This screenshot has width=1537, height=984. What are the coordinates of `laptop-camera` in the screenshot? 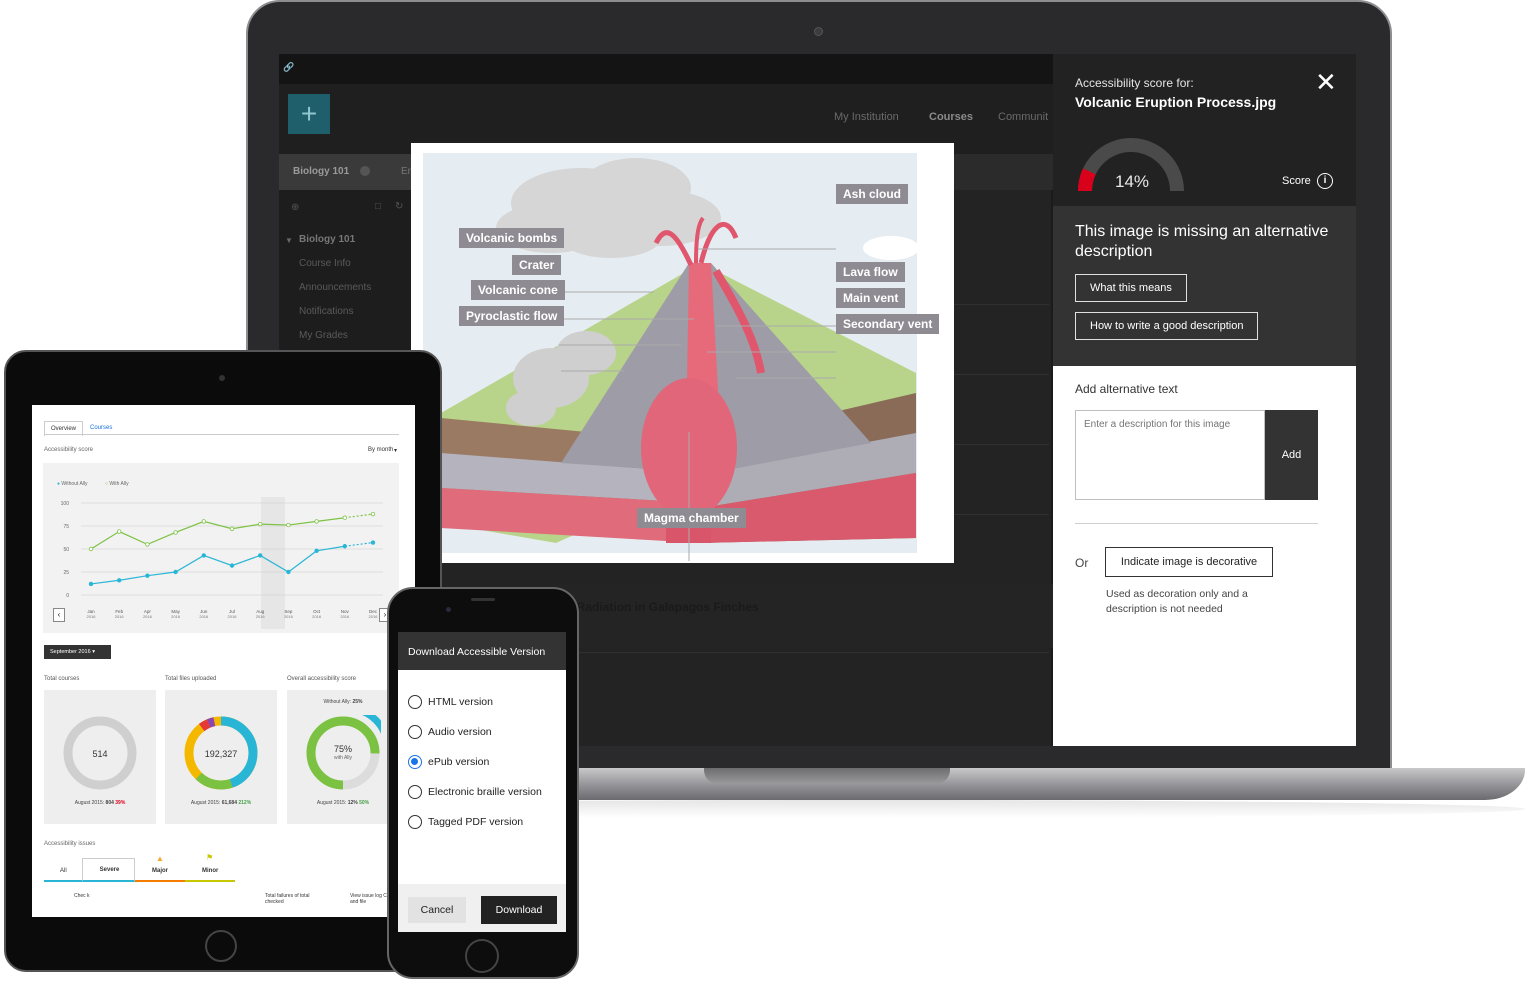 It's located at (818, 31).